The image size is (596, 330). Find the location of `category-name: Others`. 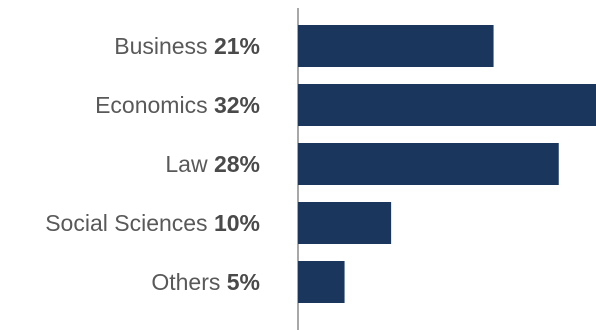

category-name: Others is located at coordinates (188, 282).